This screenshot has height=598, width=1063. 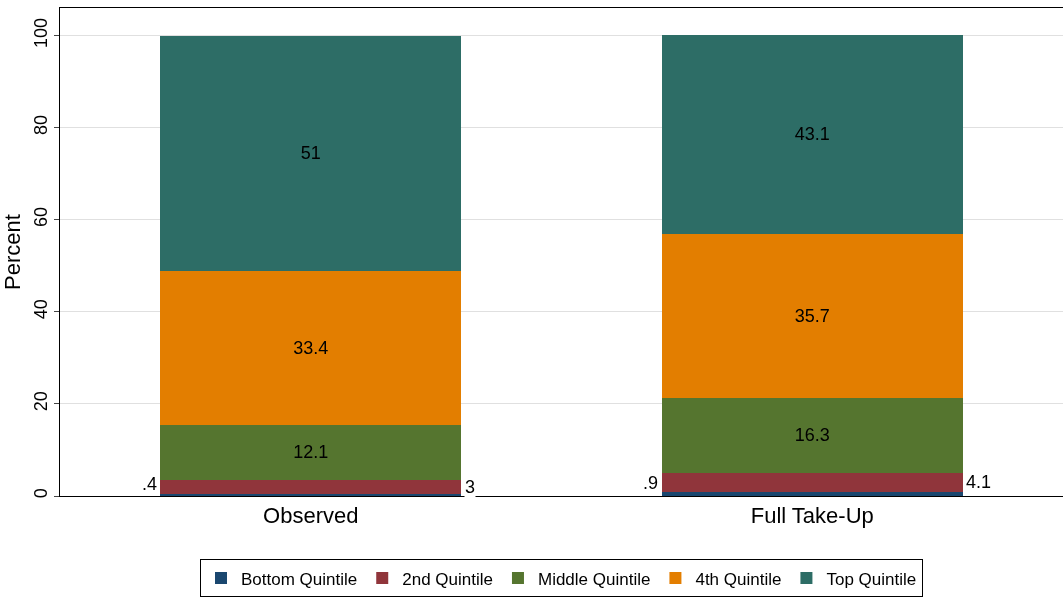 What do you see at coordinates (651, 483) in the screenshot?
I see `data-label: .9` at bounding box center [651, 483].